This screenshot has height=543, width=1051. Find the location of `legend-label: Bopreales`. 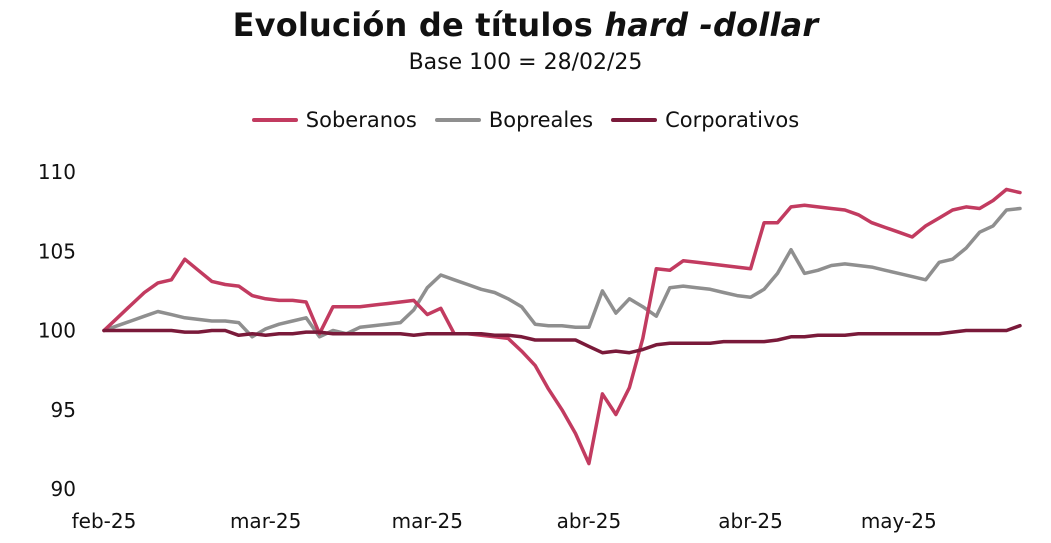

legend-label: Bopreales is located at coordinates (541, 120).